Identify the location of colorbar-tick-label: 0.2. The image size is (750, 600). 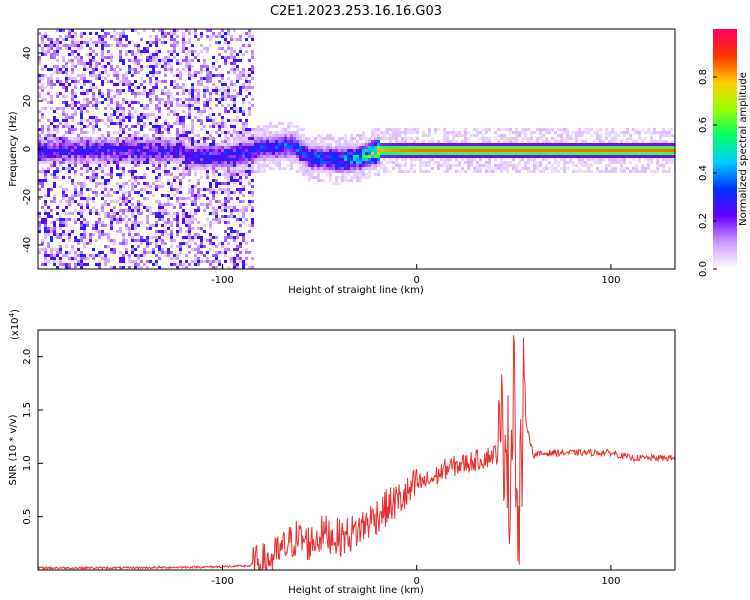
(703, 221).